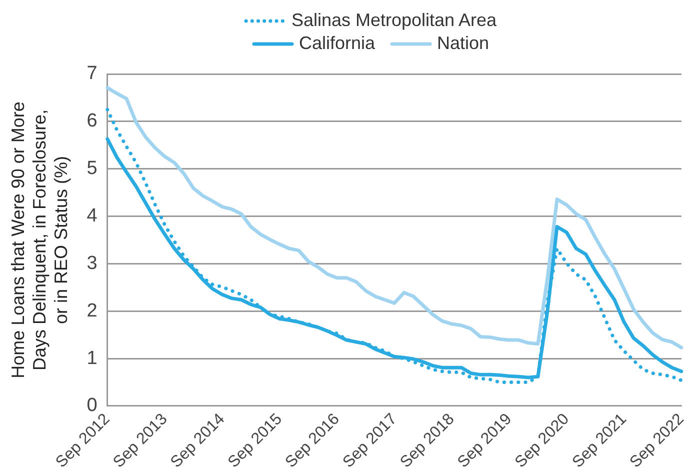  What do you see at coordinates (92, 358) in the screenshot?
I see `y-tick-label: 1` at bounding box center [92, 358].